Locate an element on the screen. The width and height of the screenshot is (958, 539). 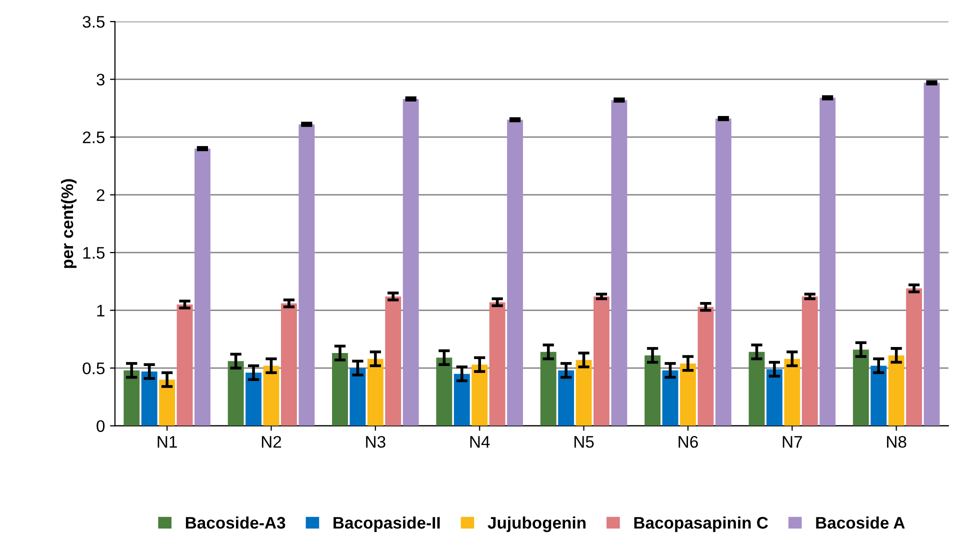
y-tick-label: 0.5 is located at coordinates (93, 368).